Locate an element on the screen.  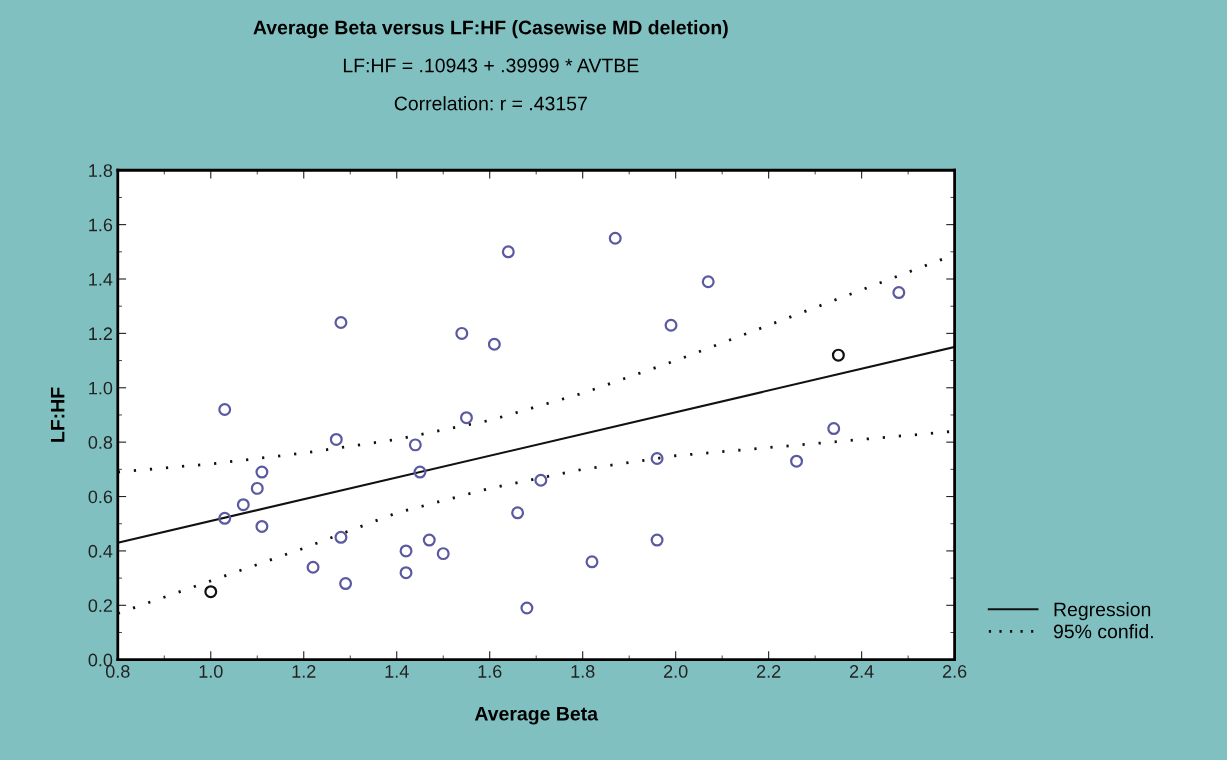
y-tick-label: 1.2 is located at coordinates (101, 333).